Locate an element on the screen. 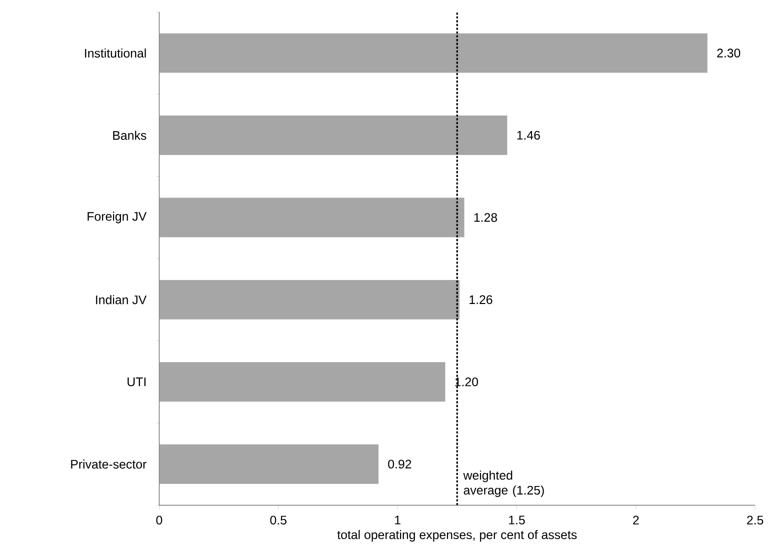 This screenshot has height=555, width=776. x-tick-label: 1.5 is located at coordinates (517, 520).